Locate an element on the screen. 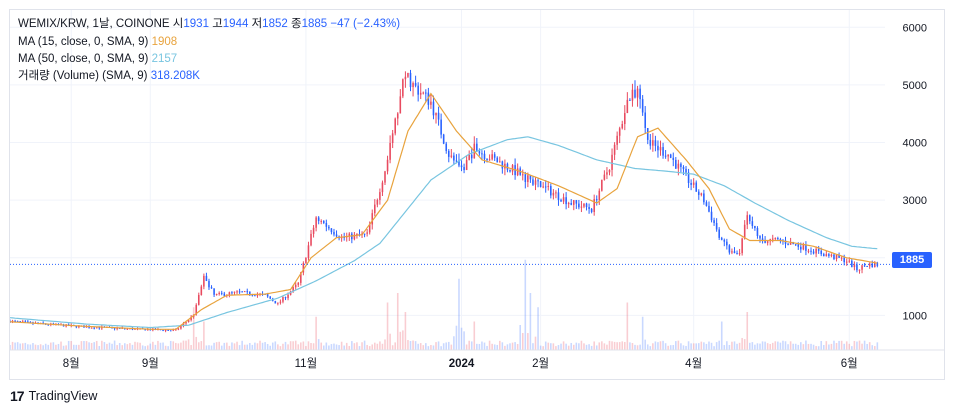 Image resolution: width=955 pixels, height=413 pixels. symbol-label: WEMIX/KRW, 1날, COINONE is located at coordinates (94, 24).